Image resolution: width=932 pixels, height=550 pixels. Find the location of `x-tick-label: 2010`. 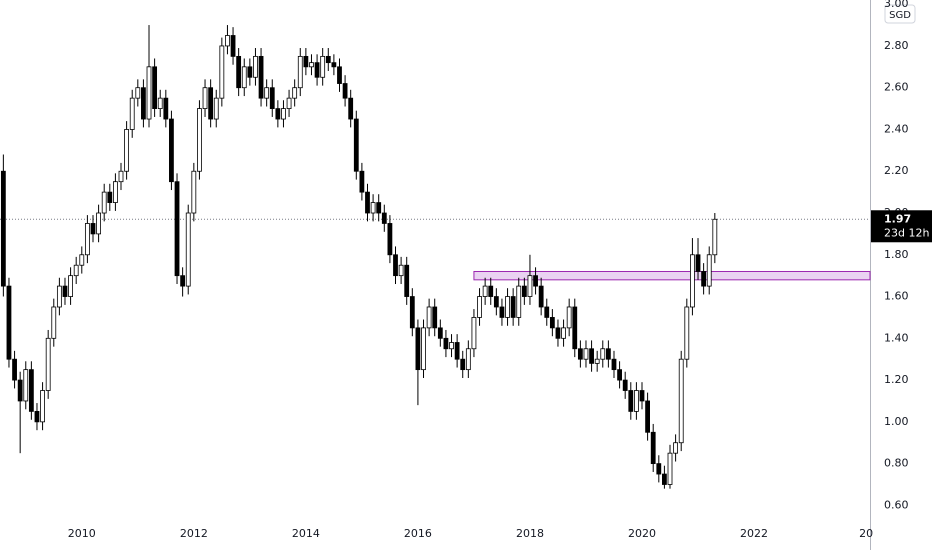

x-tick-label: 2010 is located at coordinates (82, 533).